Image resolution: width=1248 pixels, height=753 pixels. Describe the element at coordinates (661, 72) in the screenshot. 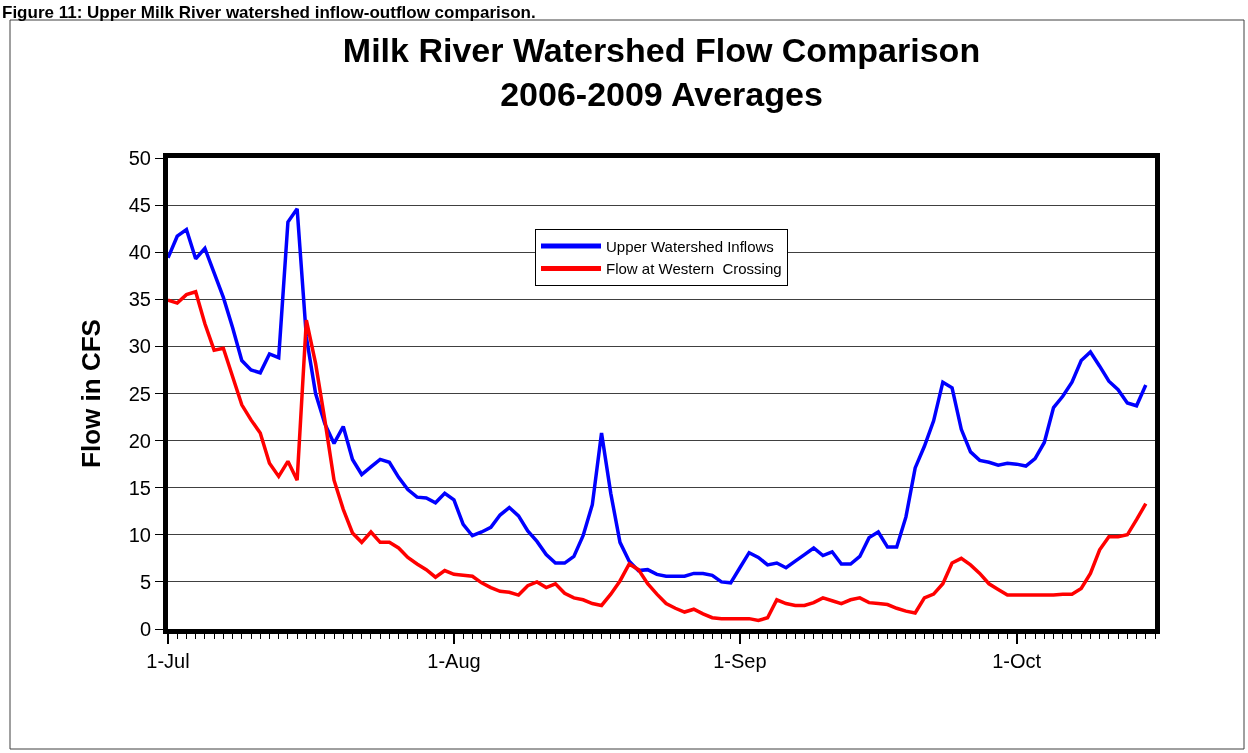

I see `chart-title: Milk River Watershed Flow Comparison 2006-2009 Averages` at that location.